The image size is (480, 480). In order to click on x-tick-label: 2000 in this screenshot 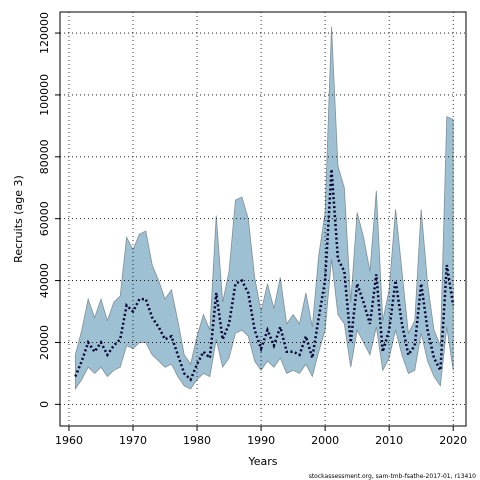, I will do `click(325, 440)`.